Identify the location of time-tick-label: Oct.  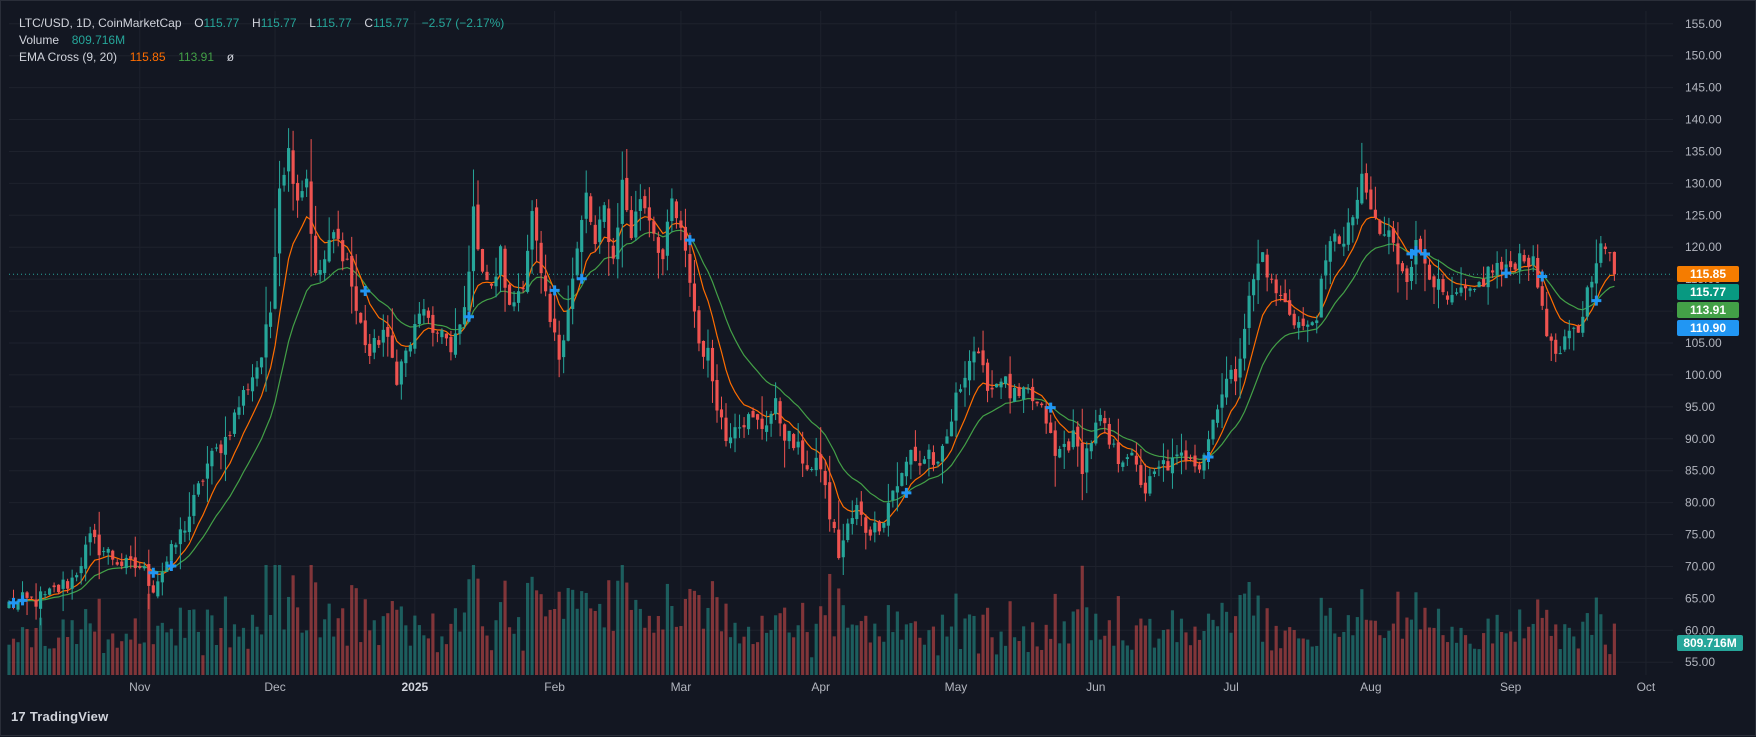
(1646, 687).